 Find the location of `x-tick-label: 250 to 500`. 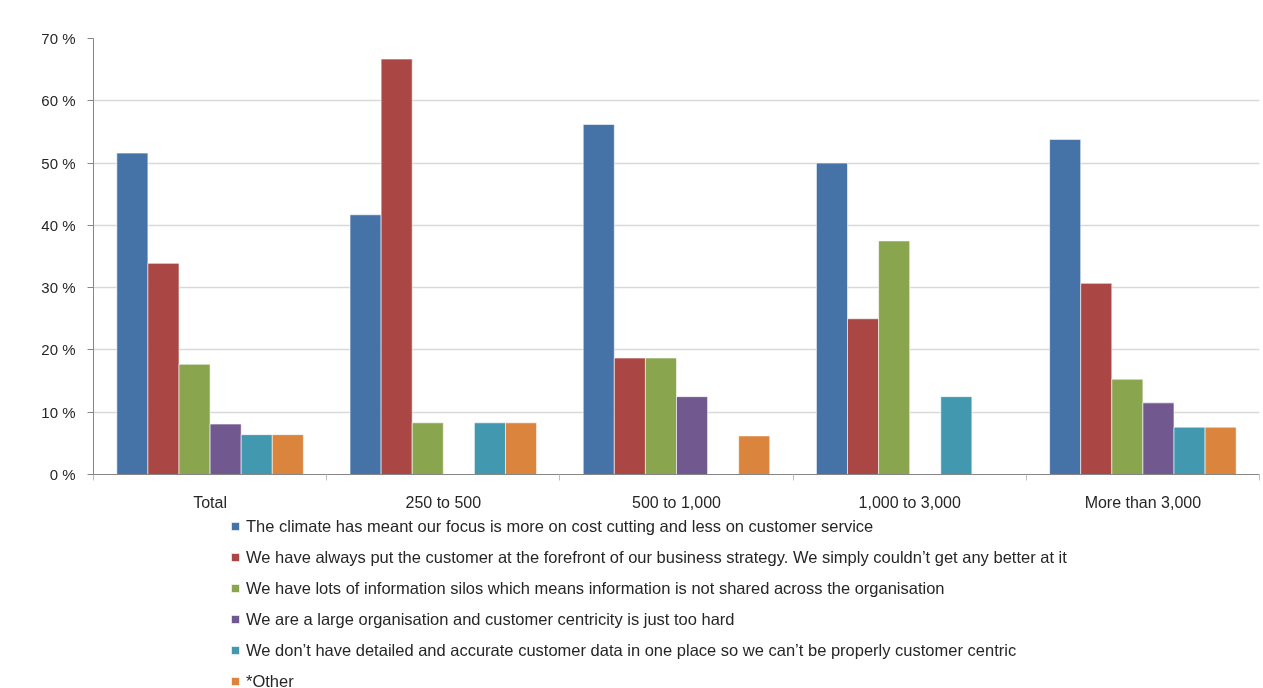

x-tick-label: 250 to 500 is located at coordinates (443, 502).